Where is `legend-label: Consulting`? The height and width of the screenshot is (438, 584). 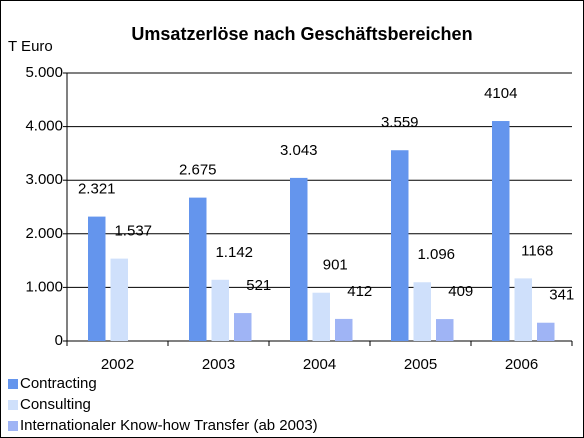 legend-label: Consulting is located at coordinates (55, 404).